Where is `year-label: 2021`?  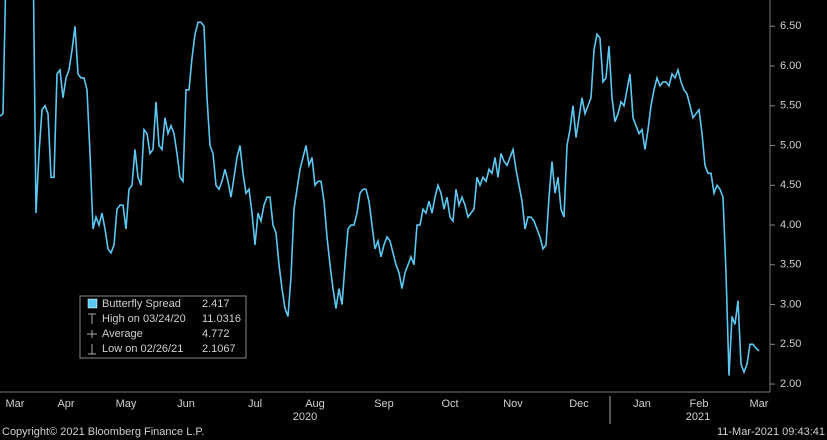 year-label: 2021 is located at coordinates (698, 417).